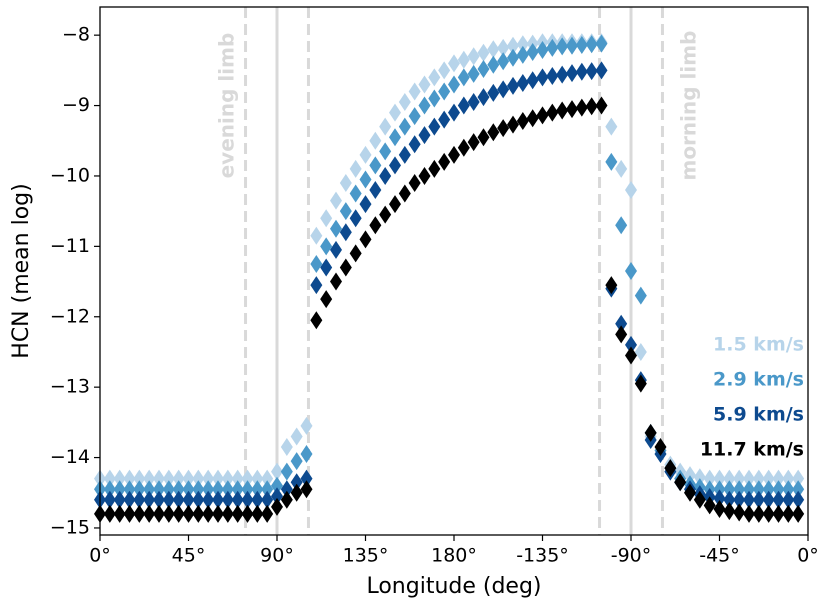 The height and width of the screenshot is (610, 831). What do you see at coordinates (70, 457) in the screenshot?
I see `y-tick-label: −14` at bounding box center [70, 457].